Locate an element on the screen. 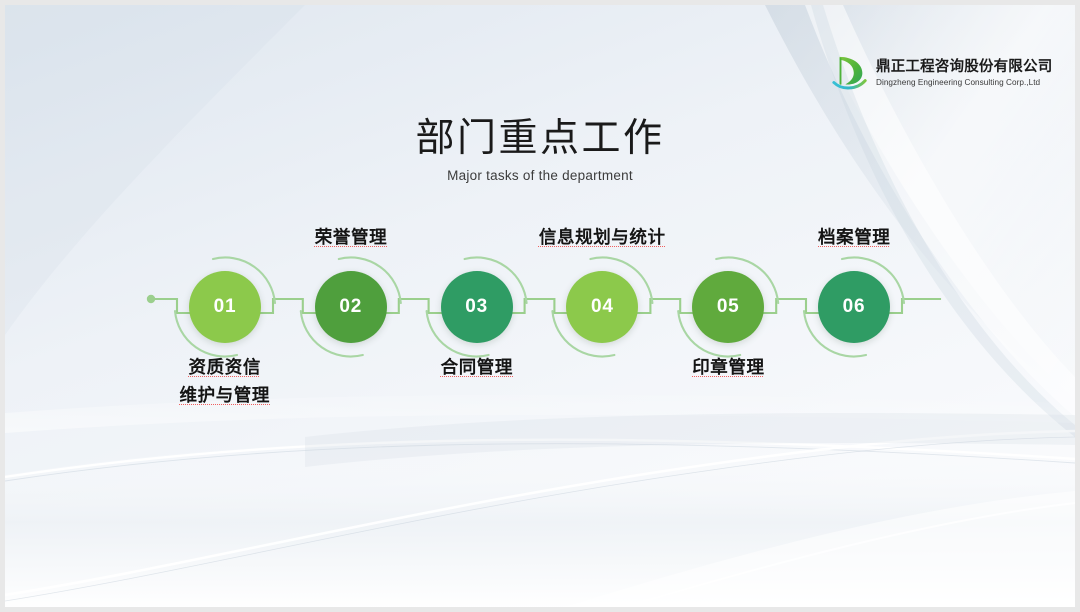 This screenshot has width=1080, height=612. timeline-node-number: 04 is located at coordinates (602, 306).